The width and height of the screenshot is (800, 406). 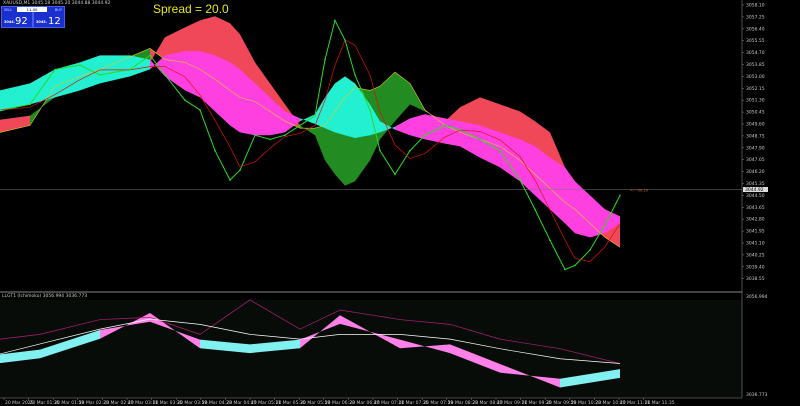 What do you see at coordinates (340, 403) in the screenshot?
I see `x-tick-label: 20 Mar 06:23` at bounding box center [340, 403].